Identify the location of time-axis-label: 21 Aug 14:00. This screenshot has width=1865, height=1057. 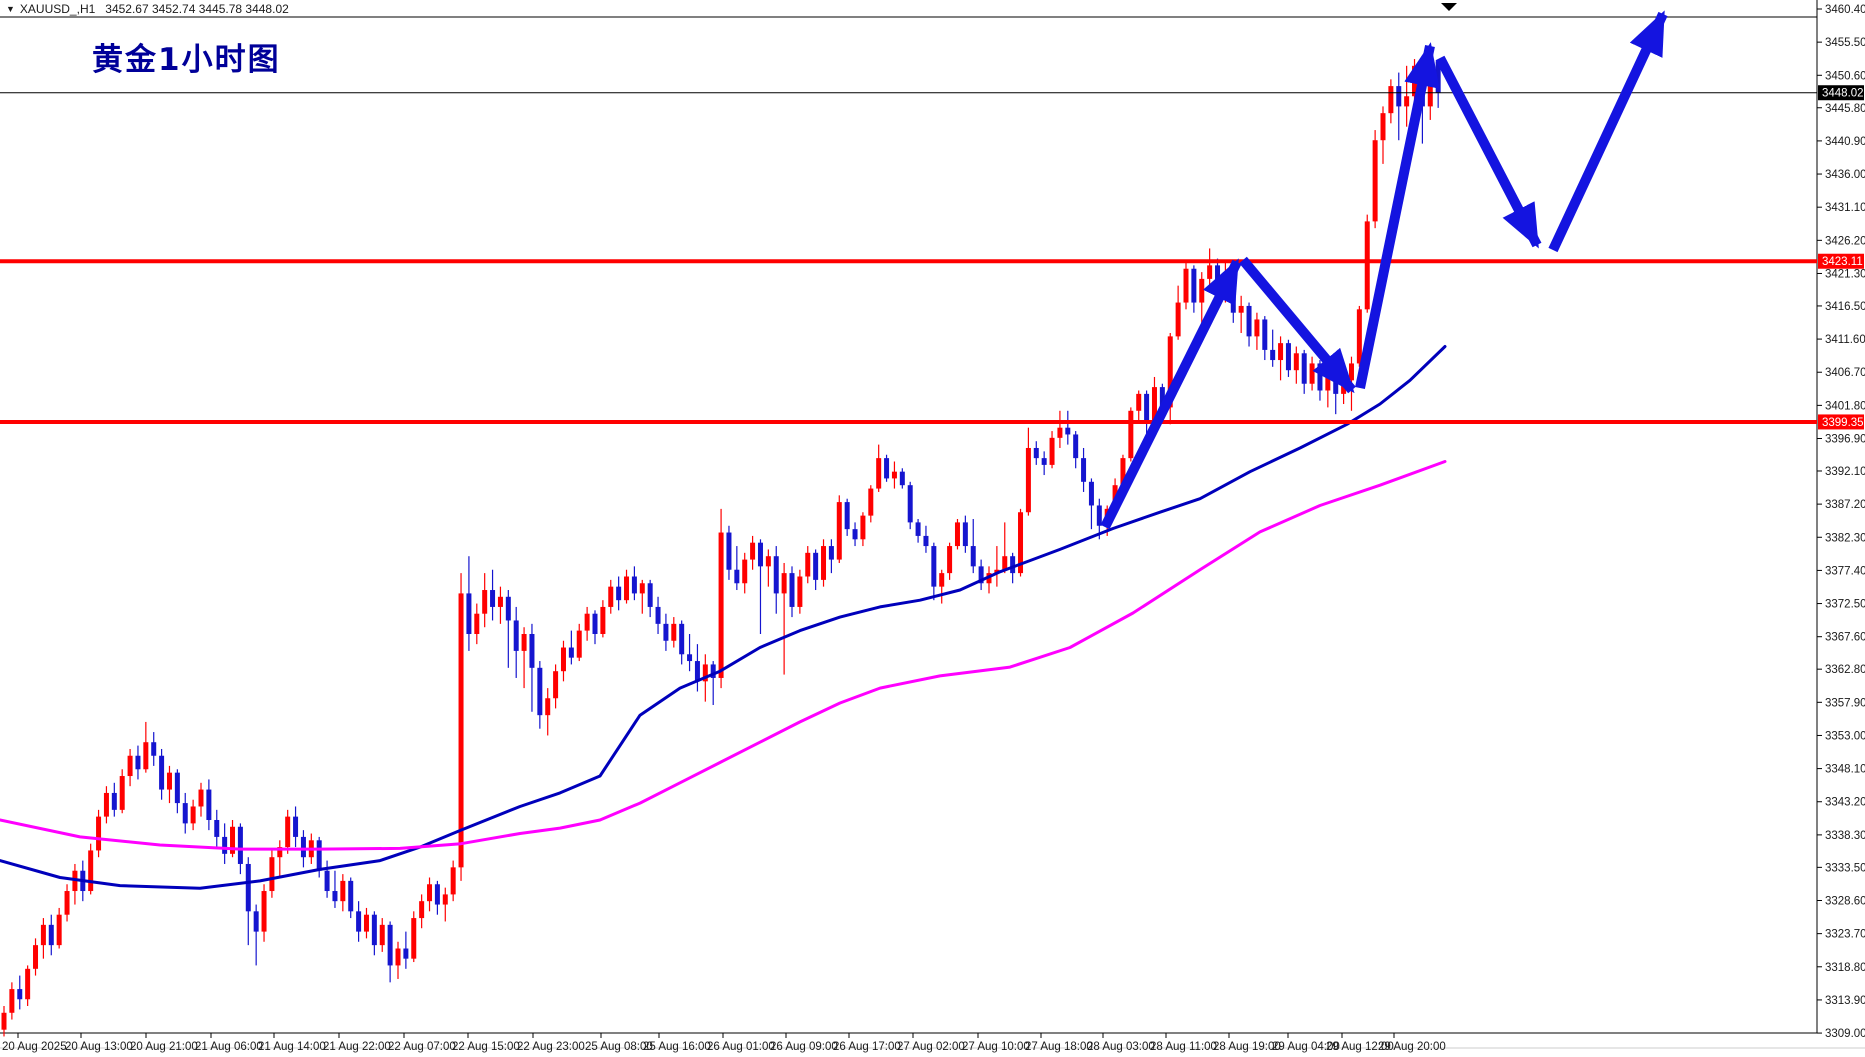
(292, 1047).